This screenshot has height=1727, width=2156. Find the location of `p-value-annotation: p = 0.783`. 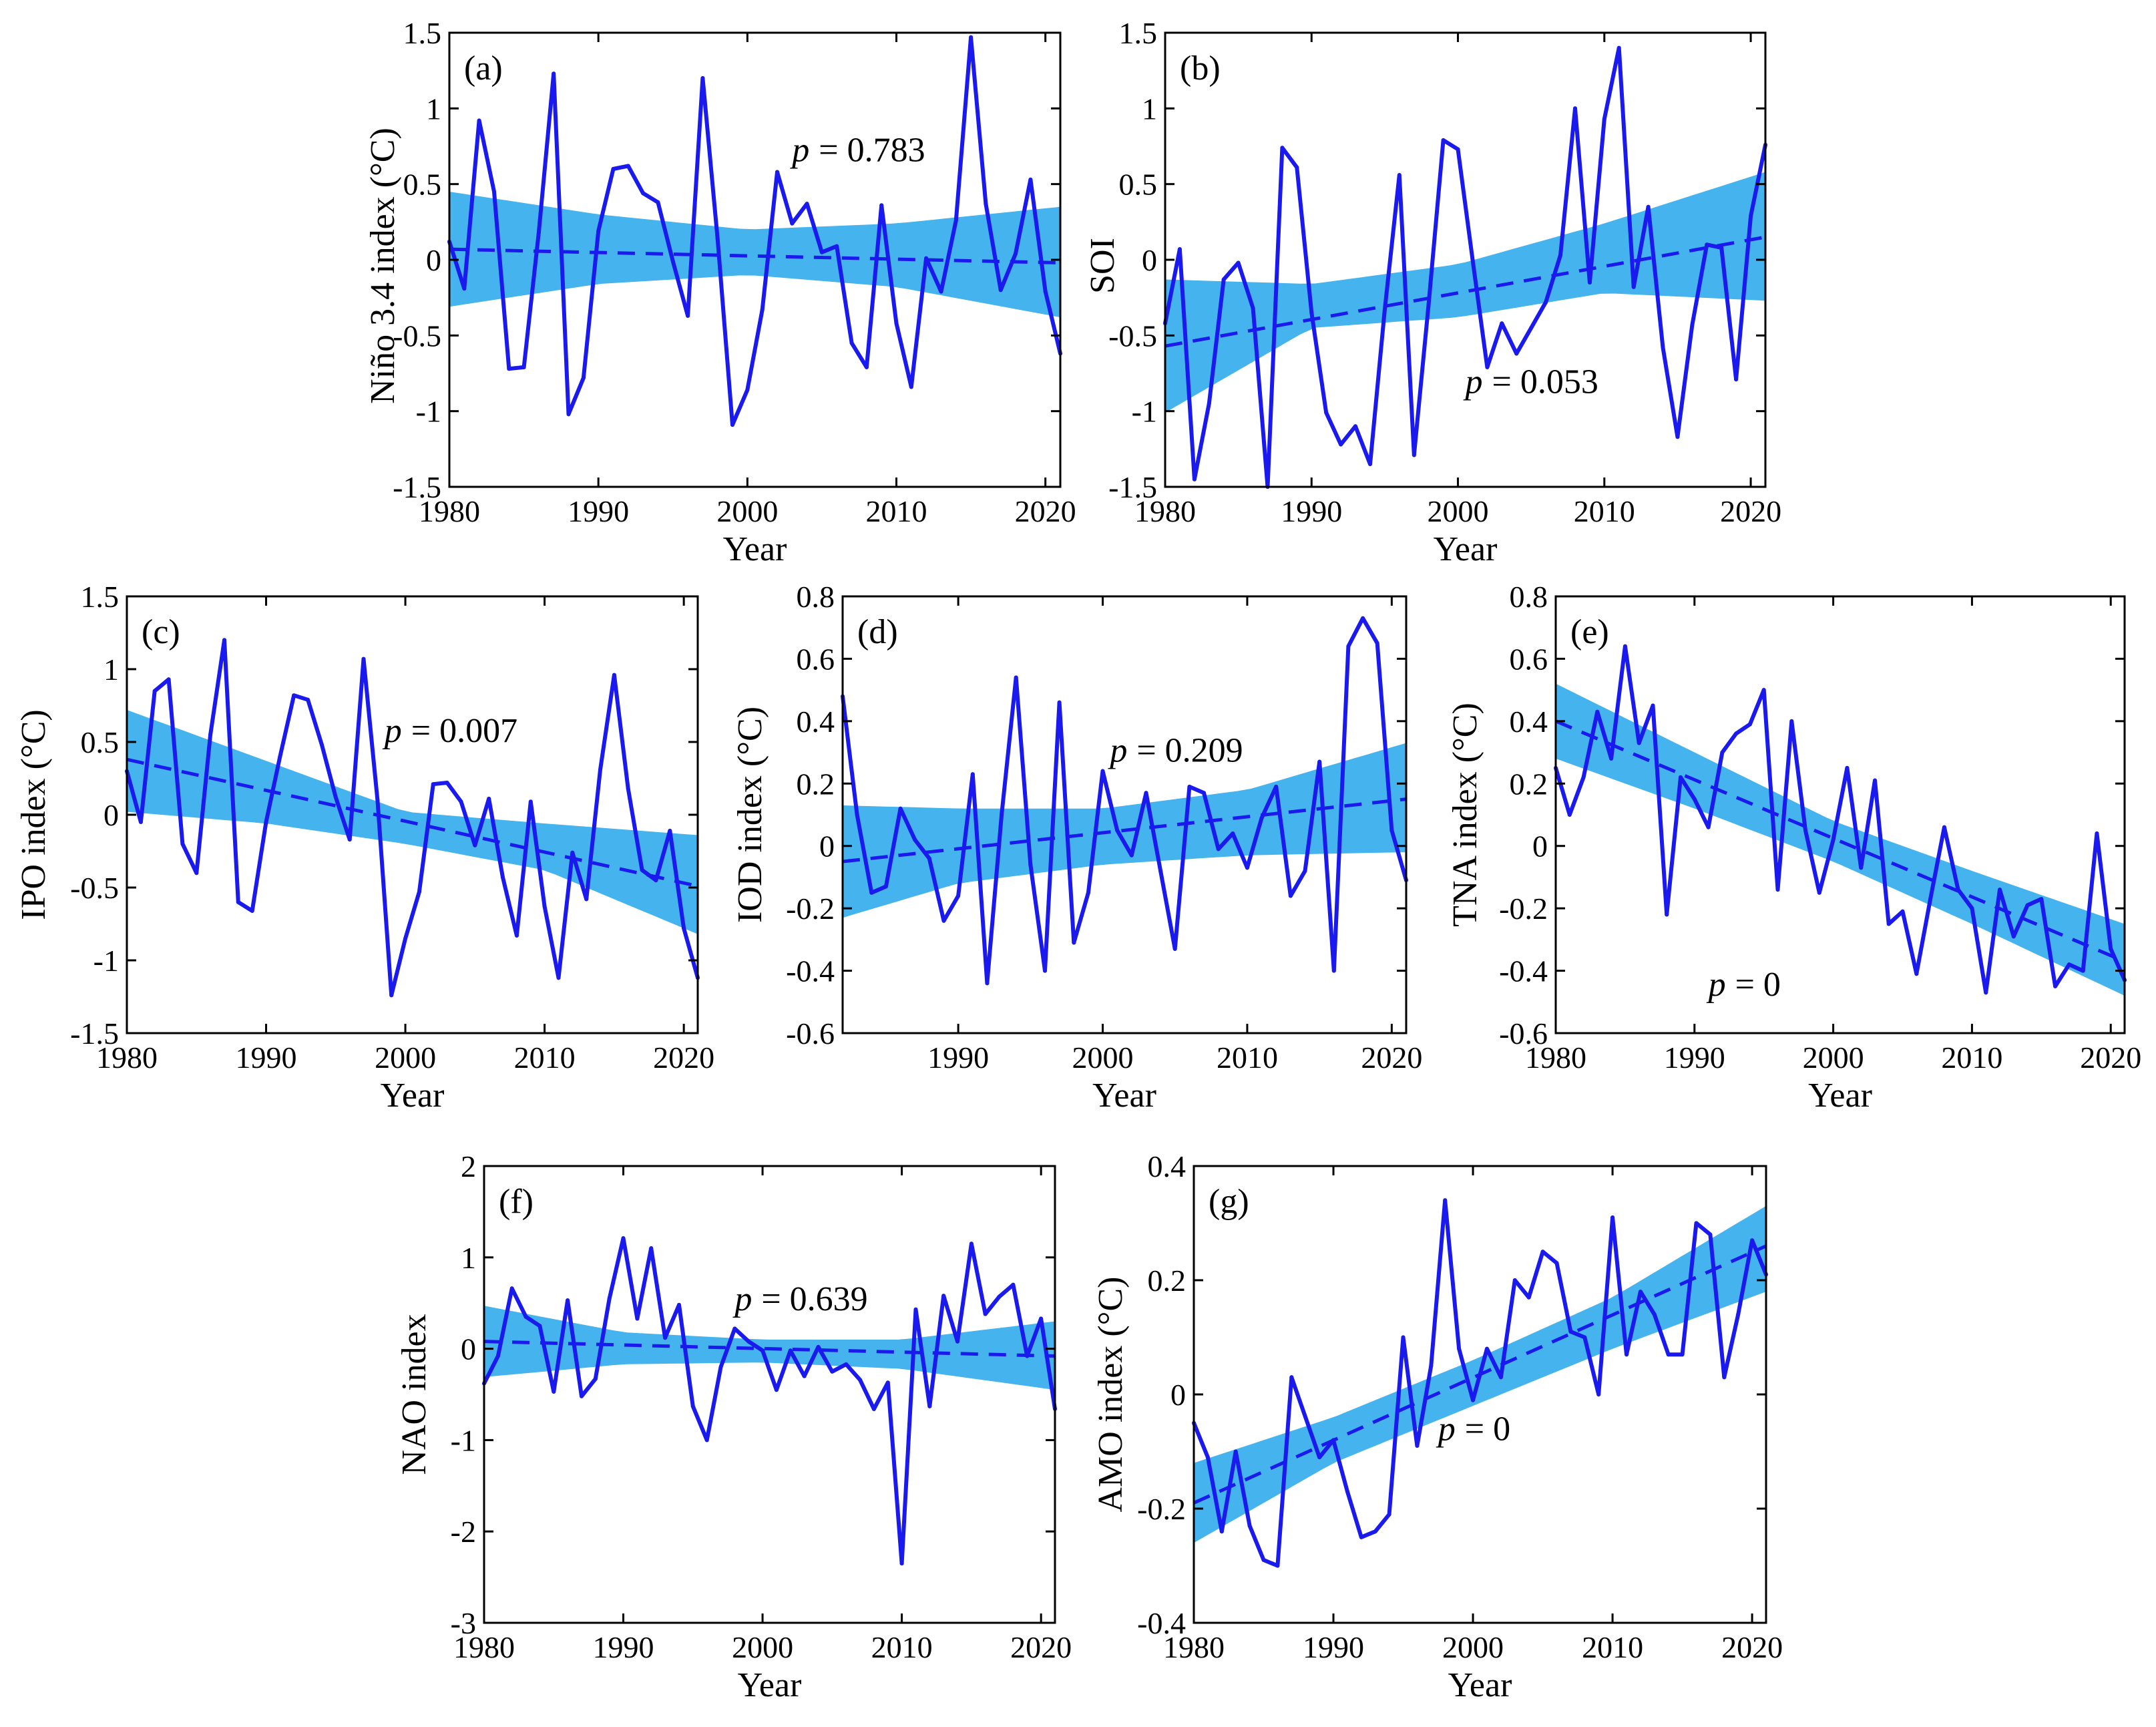

p-value-annotation: p = 0.783 is located at coordinates (857, 151).